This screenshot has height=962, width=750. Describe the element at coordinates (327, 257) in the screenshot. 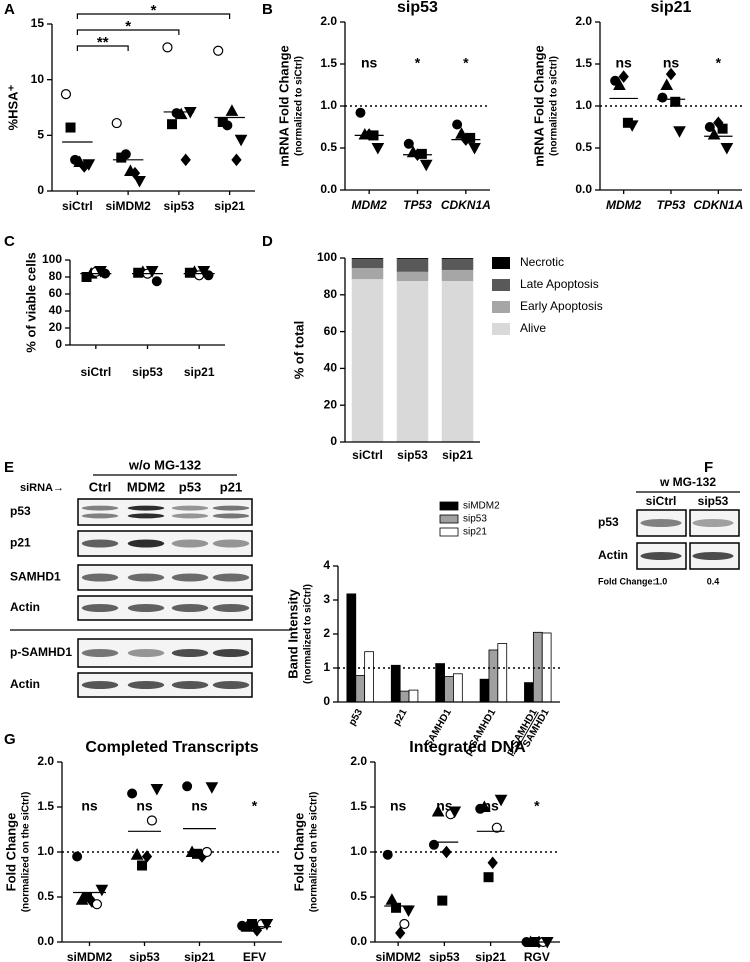

I see `y-tick-label: 100` at that location.